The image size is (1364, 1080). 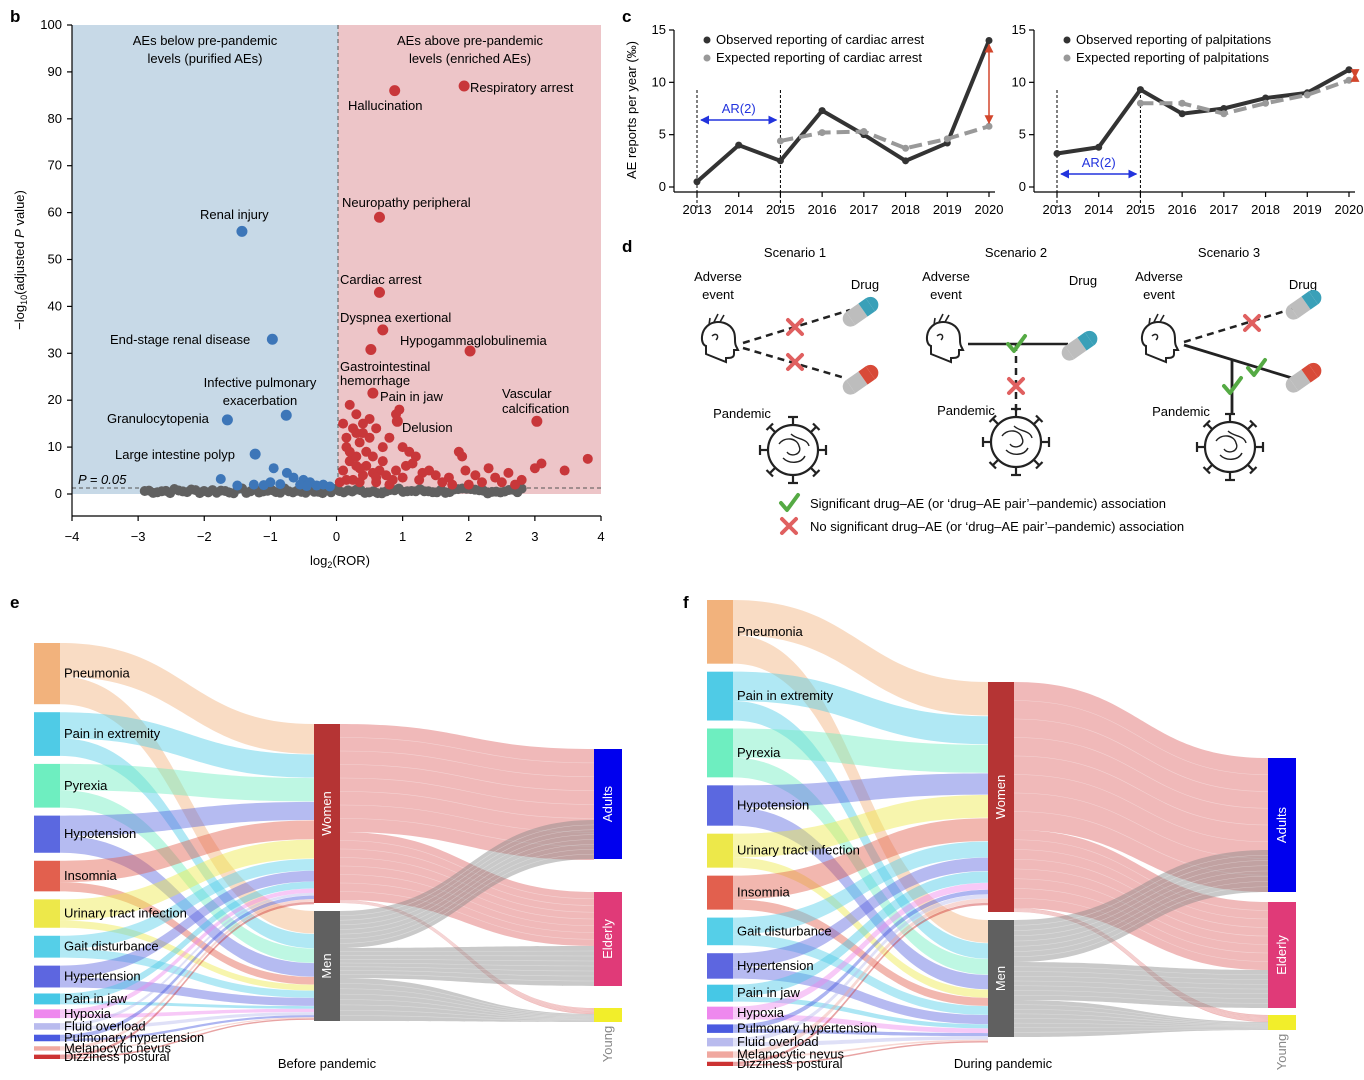 I want to click on c-xtick: 2018, so click(x=905, y=209).